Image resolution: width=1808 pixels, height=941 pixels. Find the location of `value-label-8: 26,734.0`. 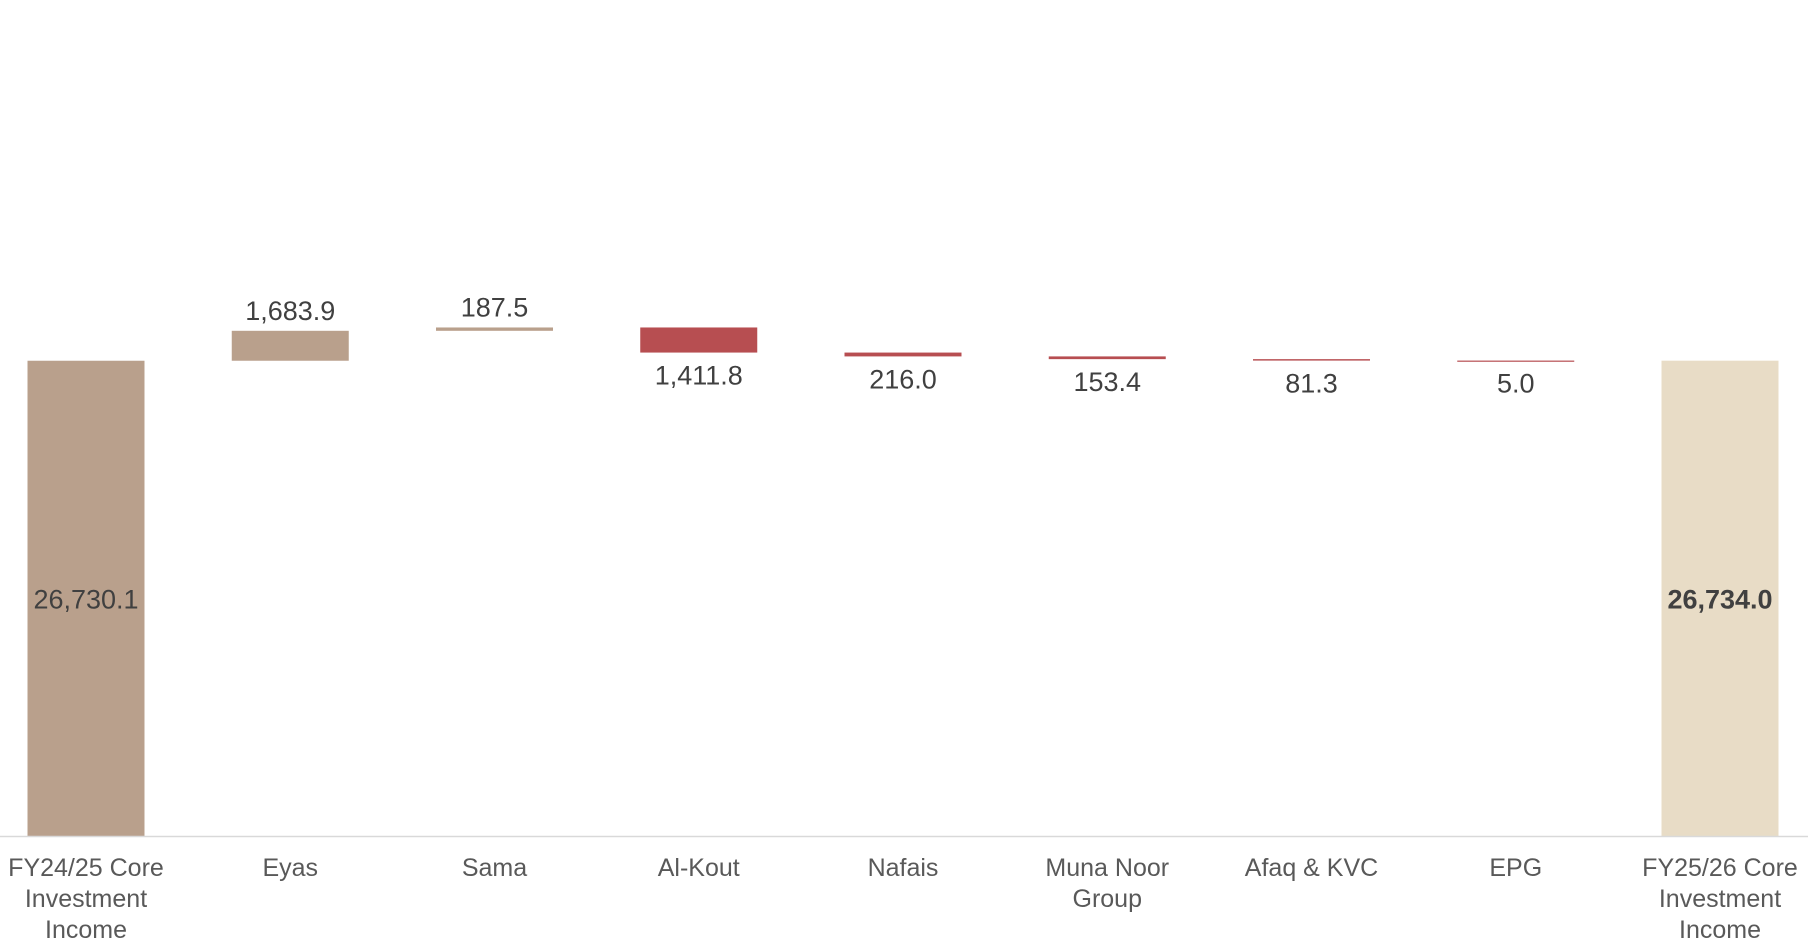

value-label-8: 26,734.0 is located at coordinates (1719, 599).